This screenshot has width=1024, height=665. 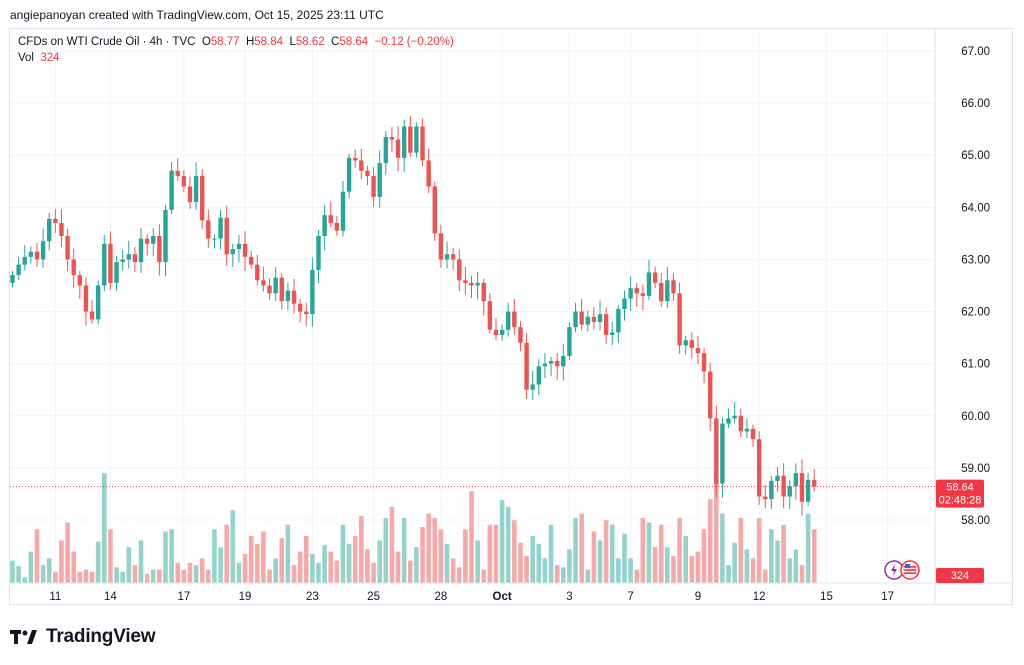 What do you see at coordinates (183, 597) in the screenshot?
I see `time-tick-label: 17` at bounding box center [183, 597].